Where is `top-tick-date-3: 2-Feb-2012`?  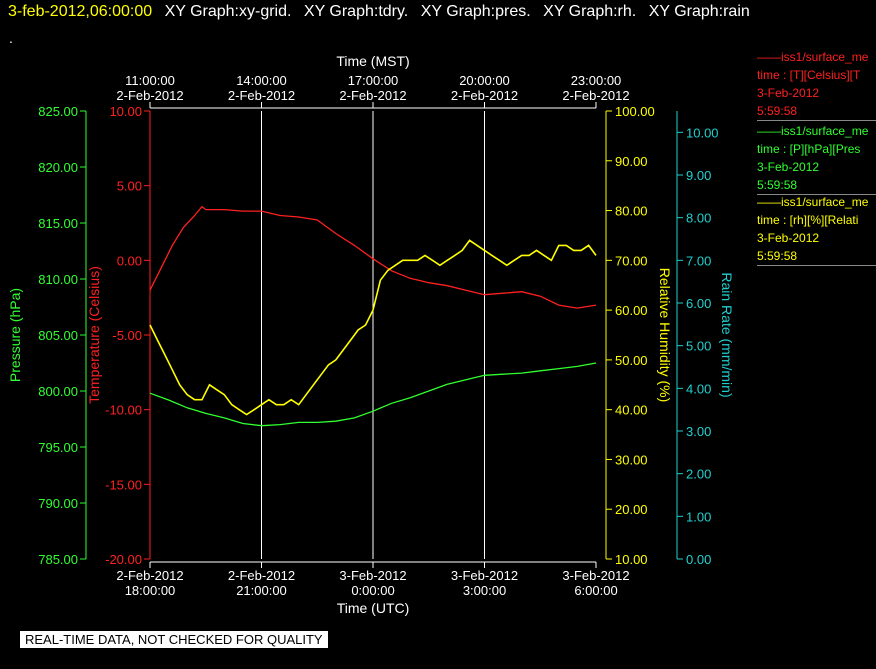 top-tick-date-3: 2-Feb-2012 is located at coordinates (484, 95).